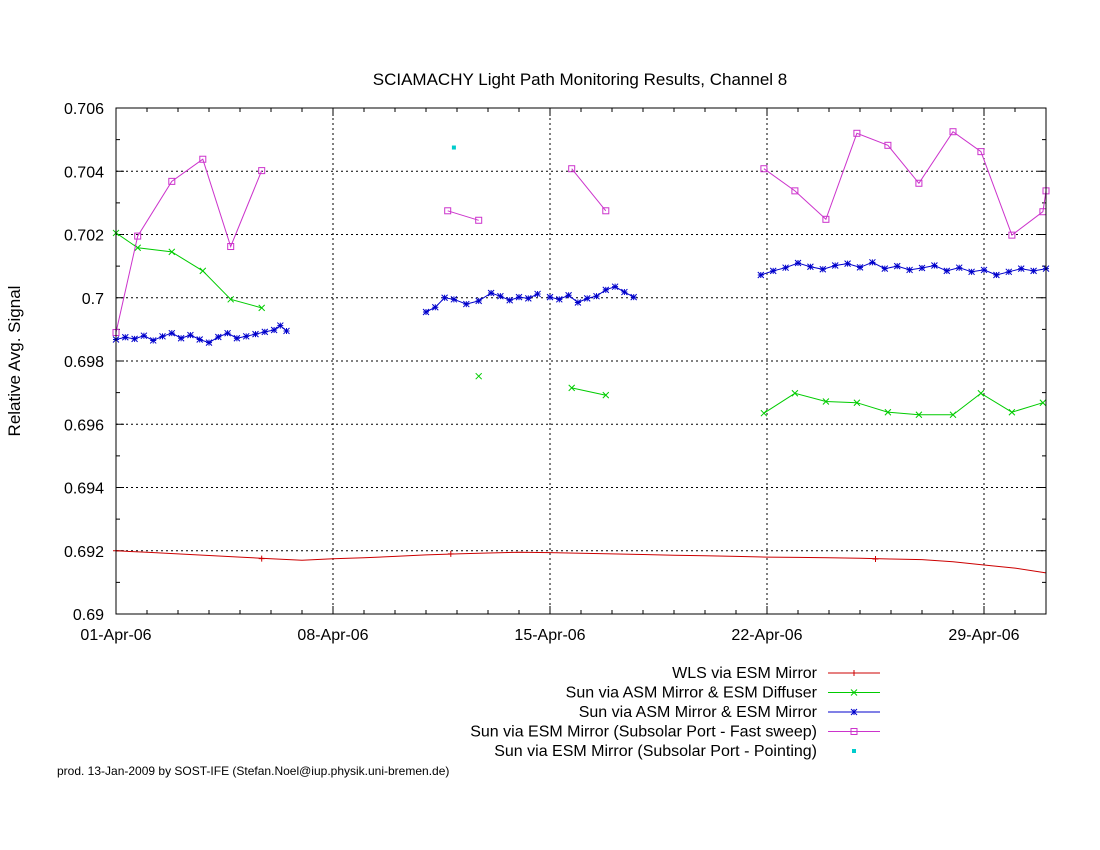  I want to click on y-tick-label: 0.69, so click(88, 615).